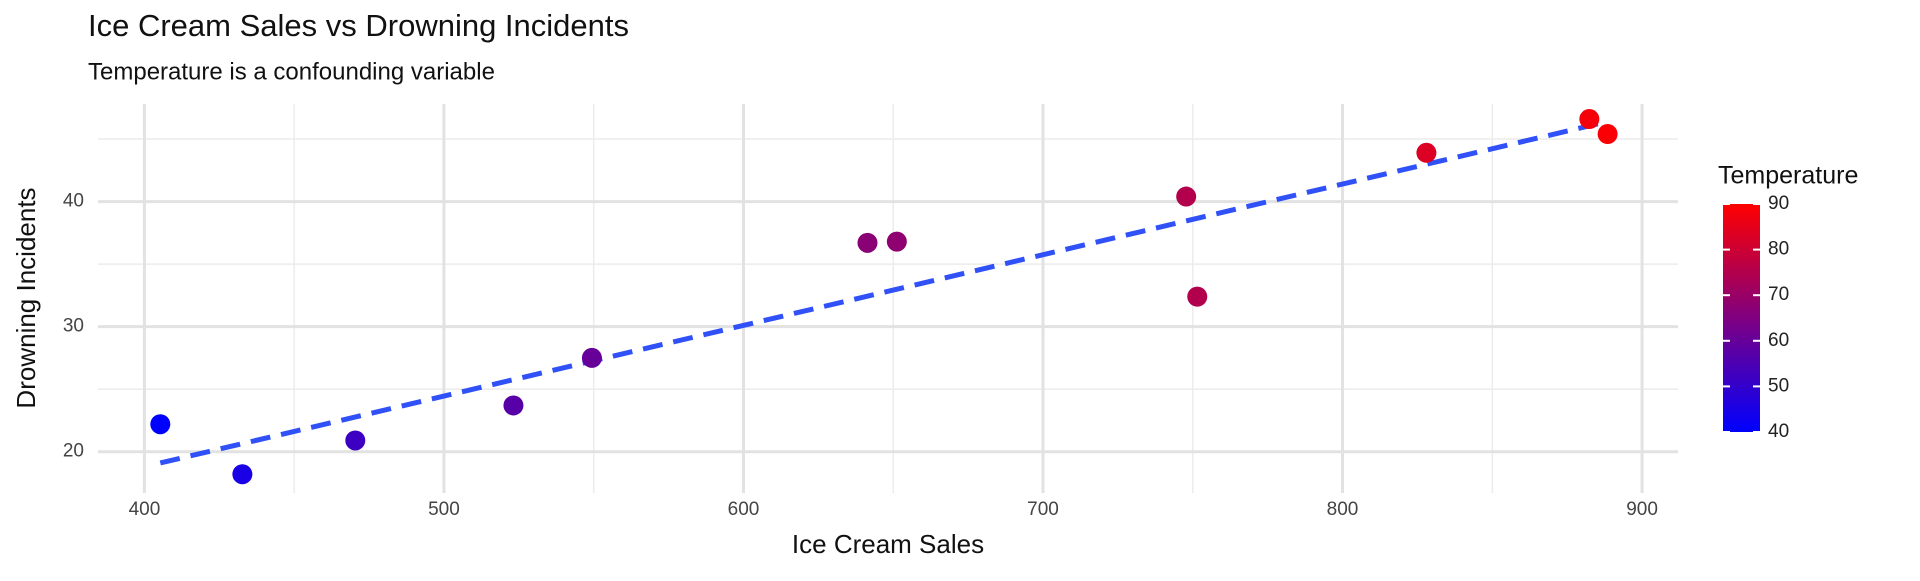 This screenshot has width=1920, height=581. I want to click on y-tick-label: 40, so click(73, 201).